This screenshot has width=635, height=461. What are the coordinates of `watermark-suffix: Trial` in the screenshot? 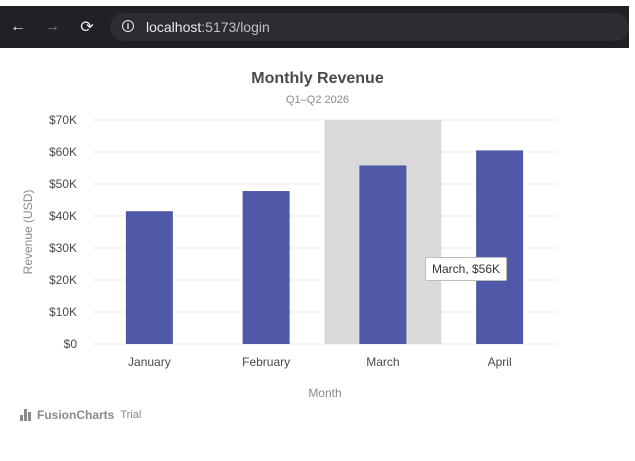 It's located at (131, 415).